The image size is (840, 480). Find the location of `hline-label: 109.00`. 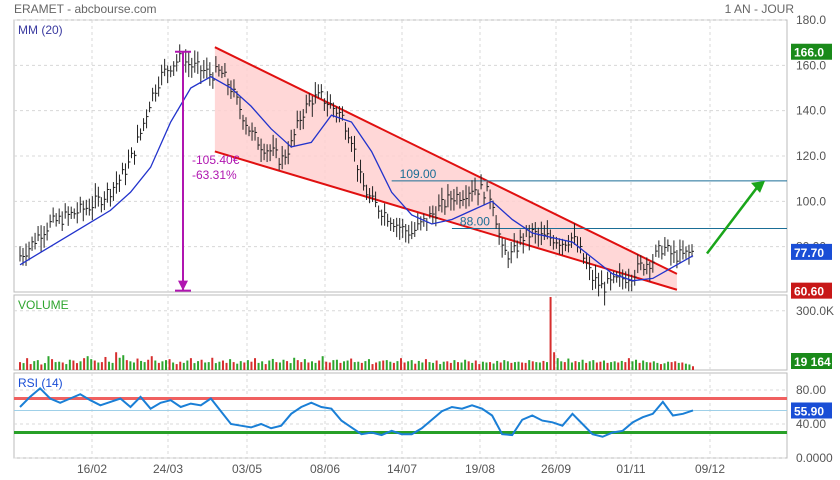

hline-label: 109.00 is located at coordinates (418, 174).